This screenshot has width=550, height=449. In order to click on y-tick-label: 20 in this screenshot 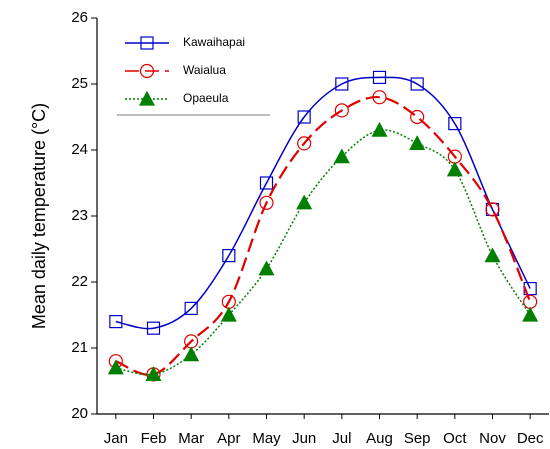, I will do `click(79, 413)`.